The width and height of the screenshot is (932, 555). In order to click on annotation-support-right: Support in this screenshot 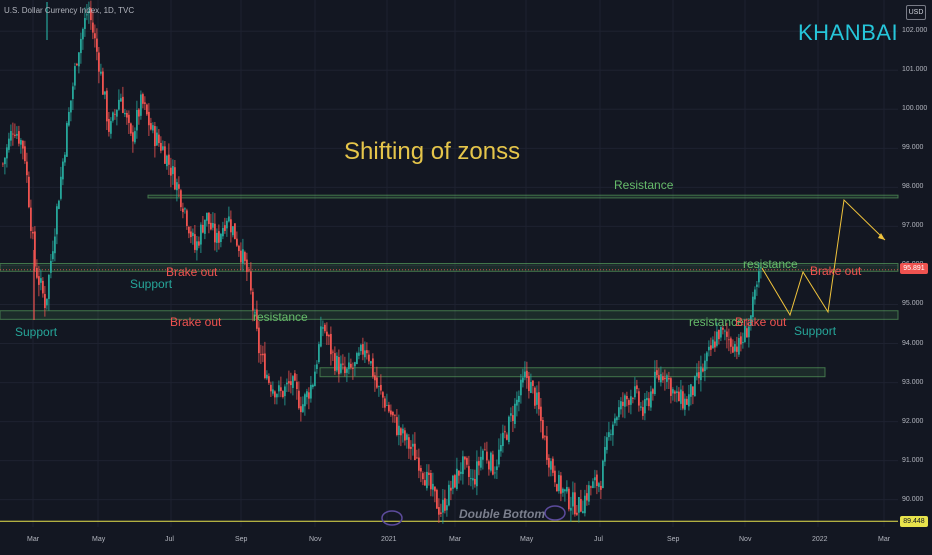, I will do `click(815, 331)`.